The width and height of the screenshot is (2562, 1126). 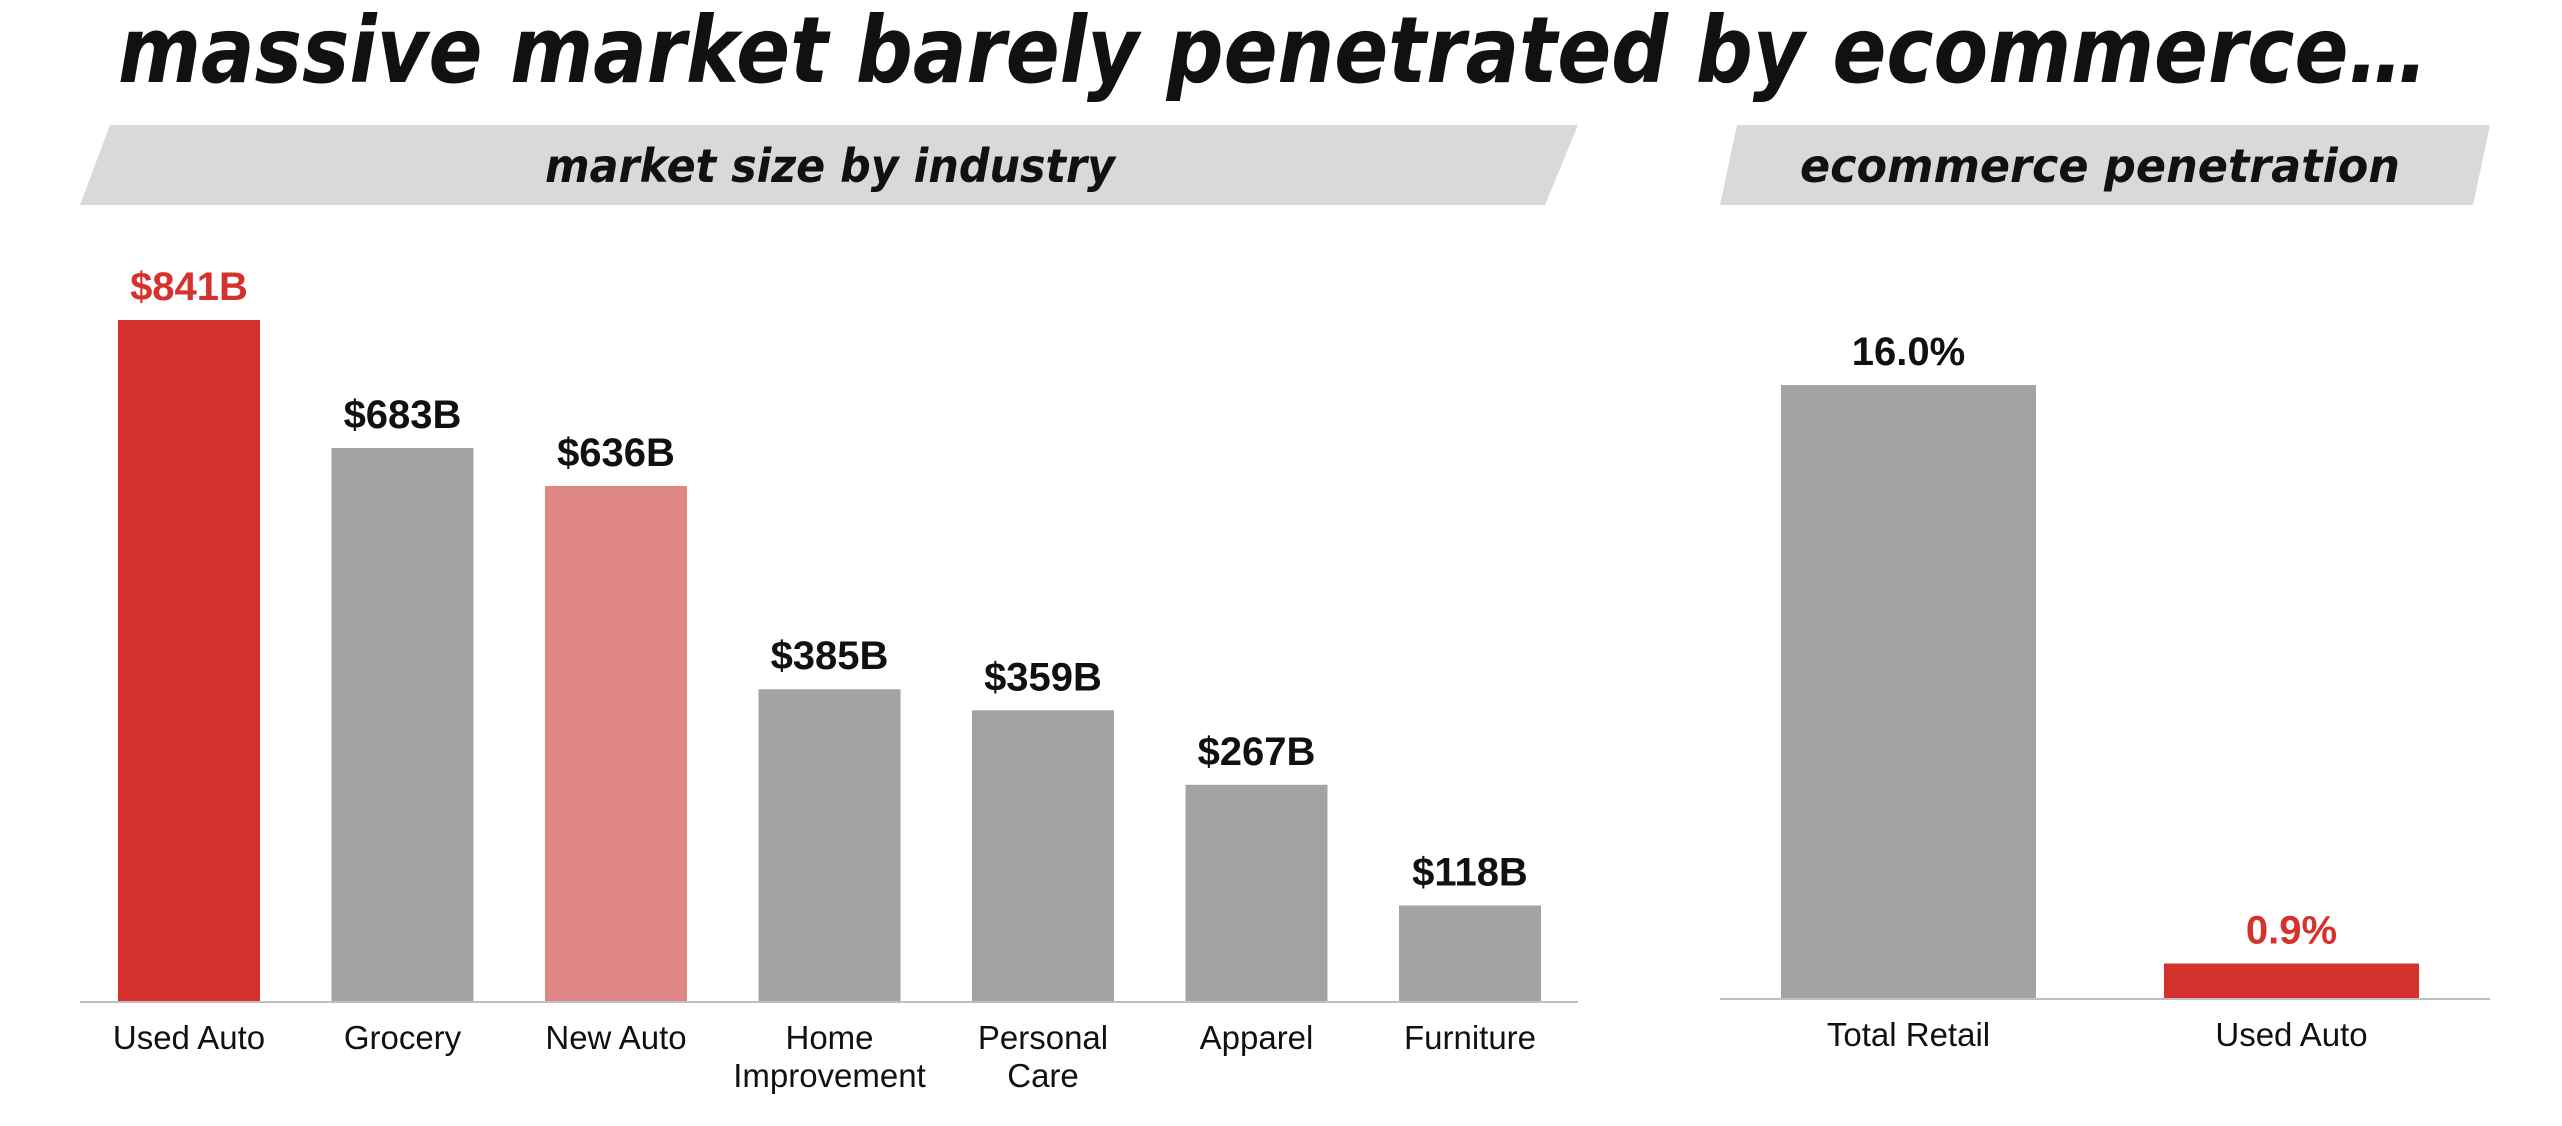 What do you see at coordinates (1470, 872) in the screenshot?
I see `market-size-value-label-furniture: $118B` at bounding box center [1470, 872].